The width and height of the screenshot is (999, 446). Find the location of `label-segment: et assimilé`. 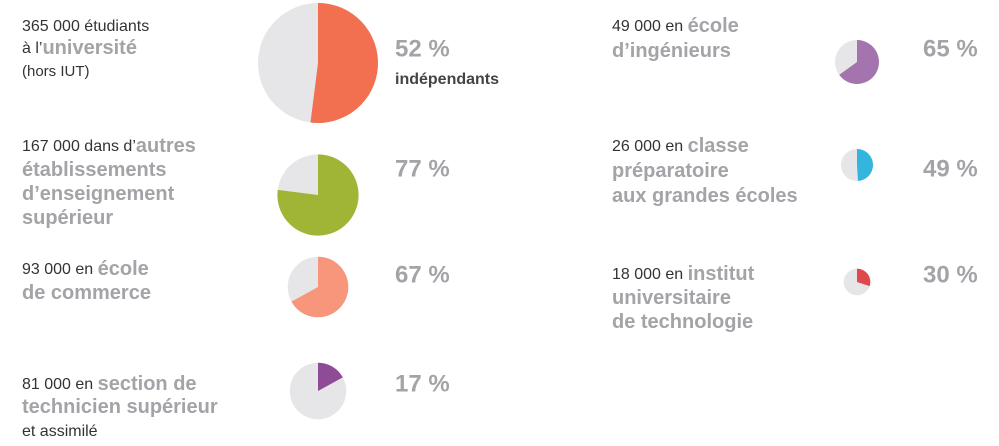

label-segment: et assimilé is located at coordinates (60, 431).